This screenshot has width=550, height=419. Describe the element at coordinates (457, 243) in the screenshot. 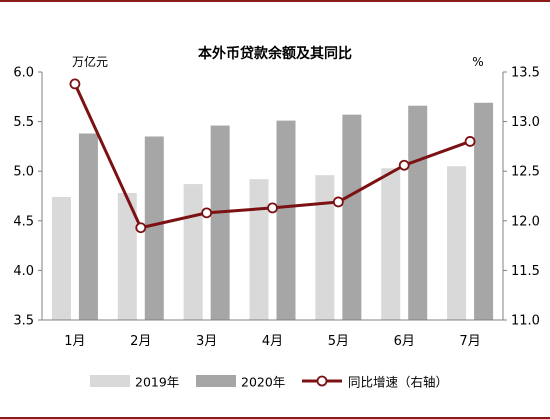

I see `bar-2019年-7月` at that location.